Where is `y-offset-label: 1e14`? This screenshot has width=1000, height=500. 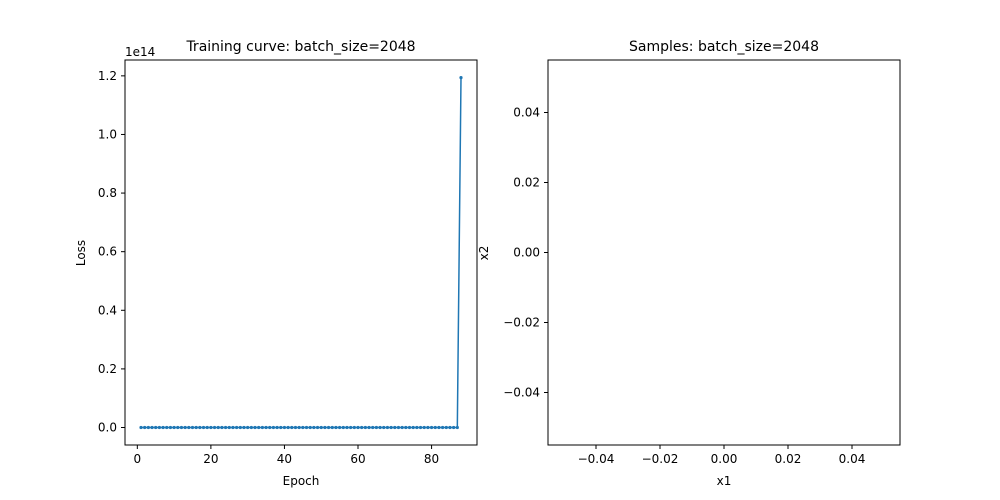 y-offset-label: 1e14 is located at coordinates (140, 52).